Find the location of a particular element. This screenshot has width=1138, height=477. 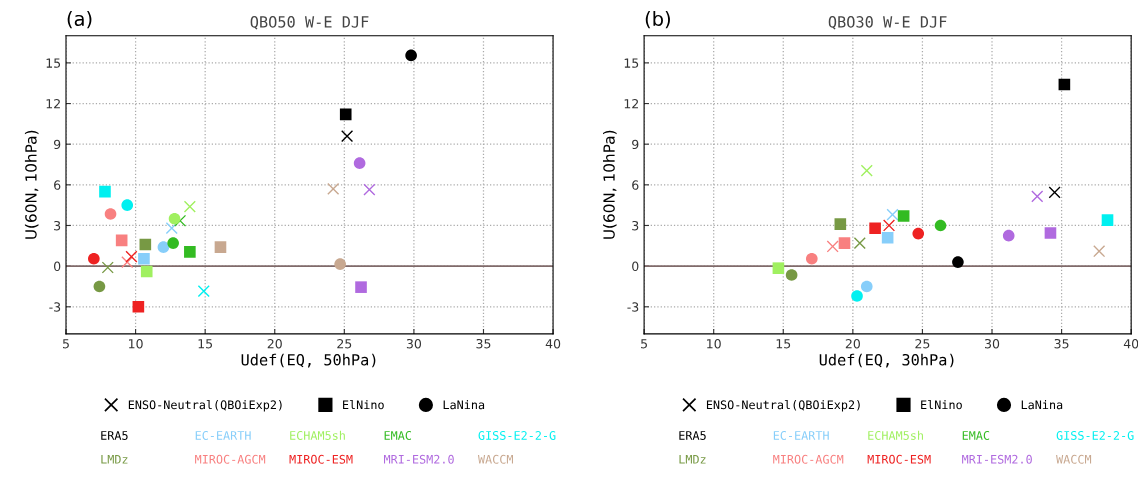

text: (a) is located at coordinates (79, 20).